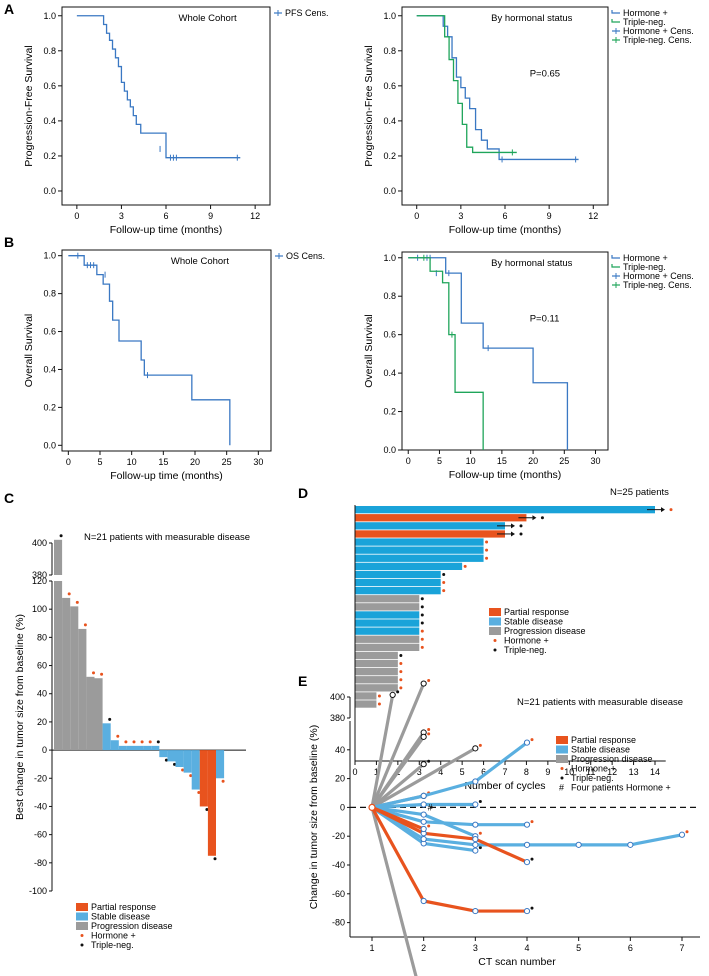 The height and width of the screenshot is (976, 709). Describe the element at coordinates (630, 948) in the screenshot. I see `x-tick-label: 6` at that location.